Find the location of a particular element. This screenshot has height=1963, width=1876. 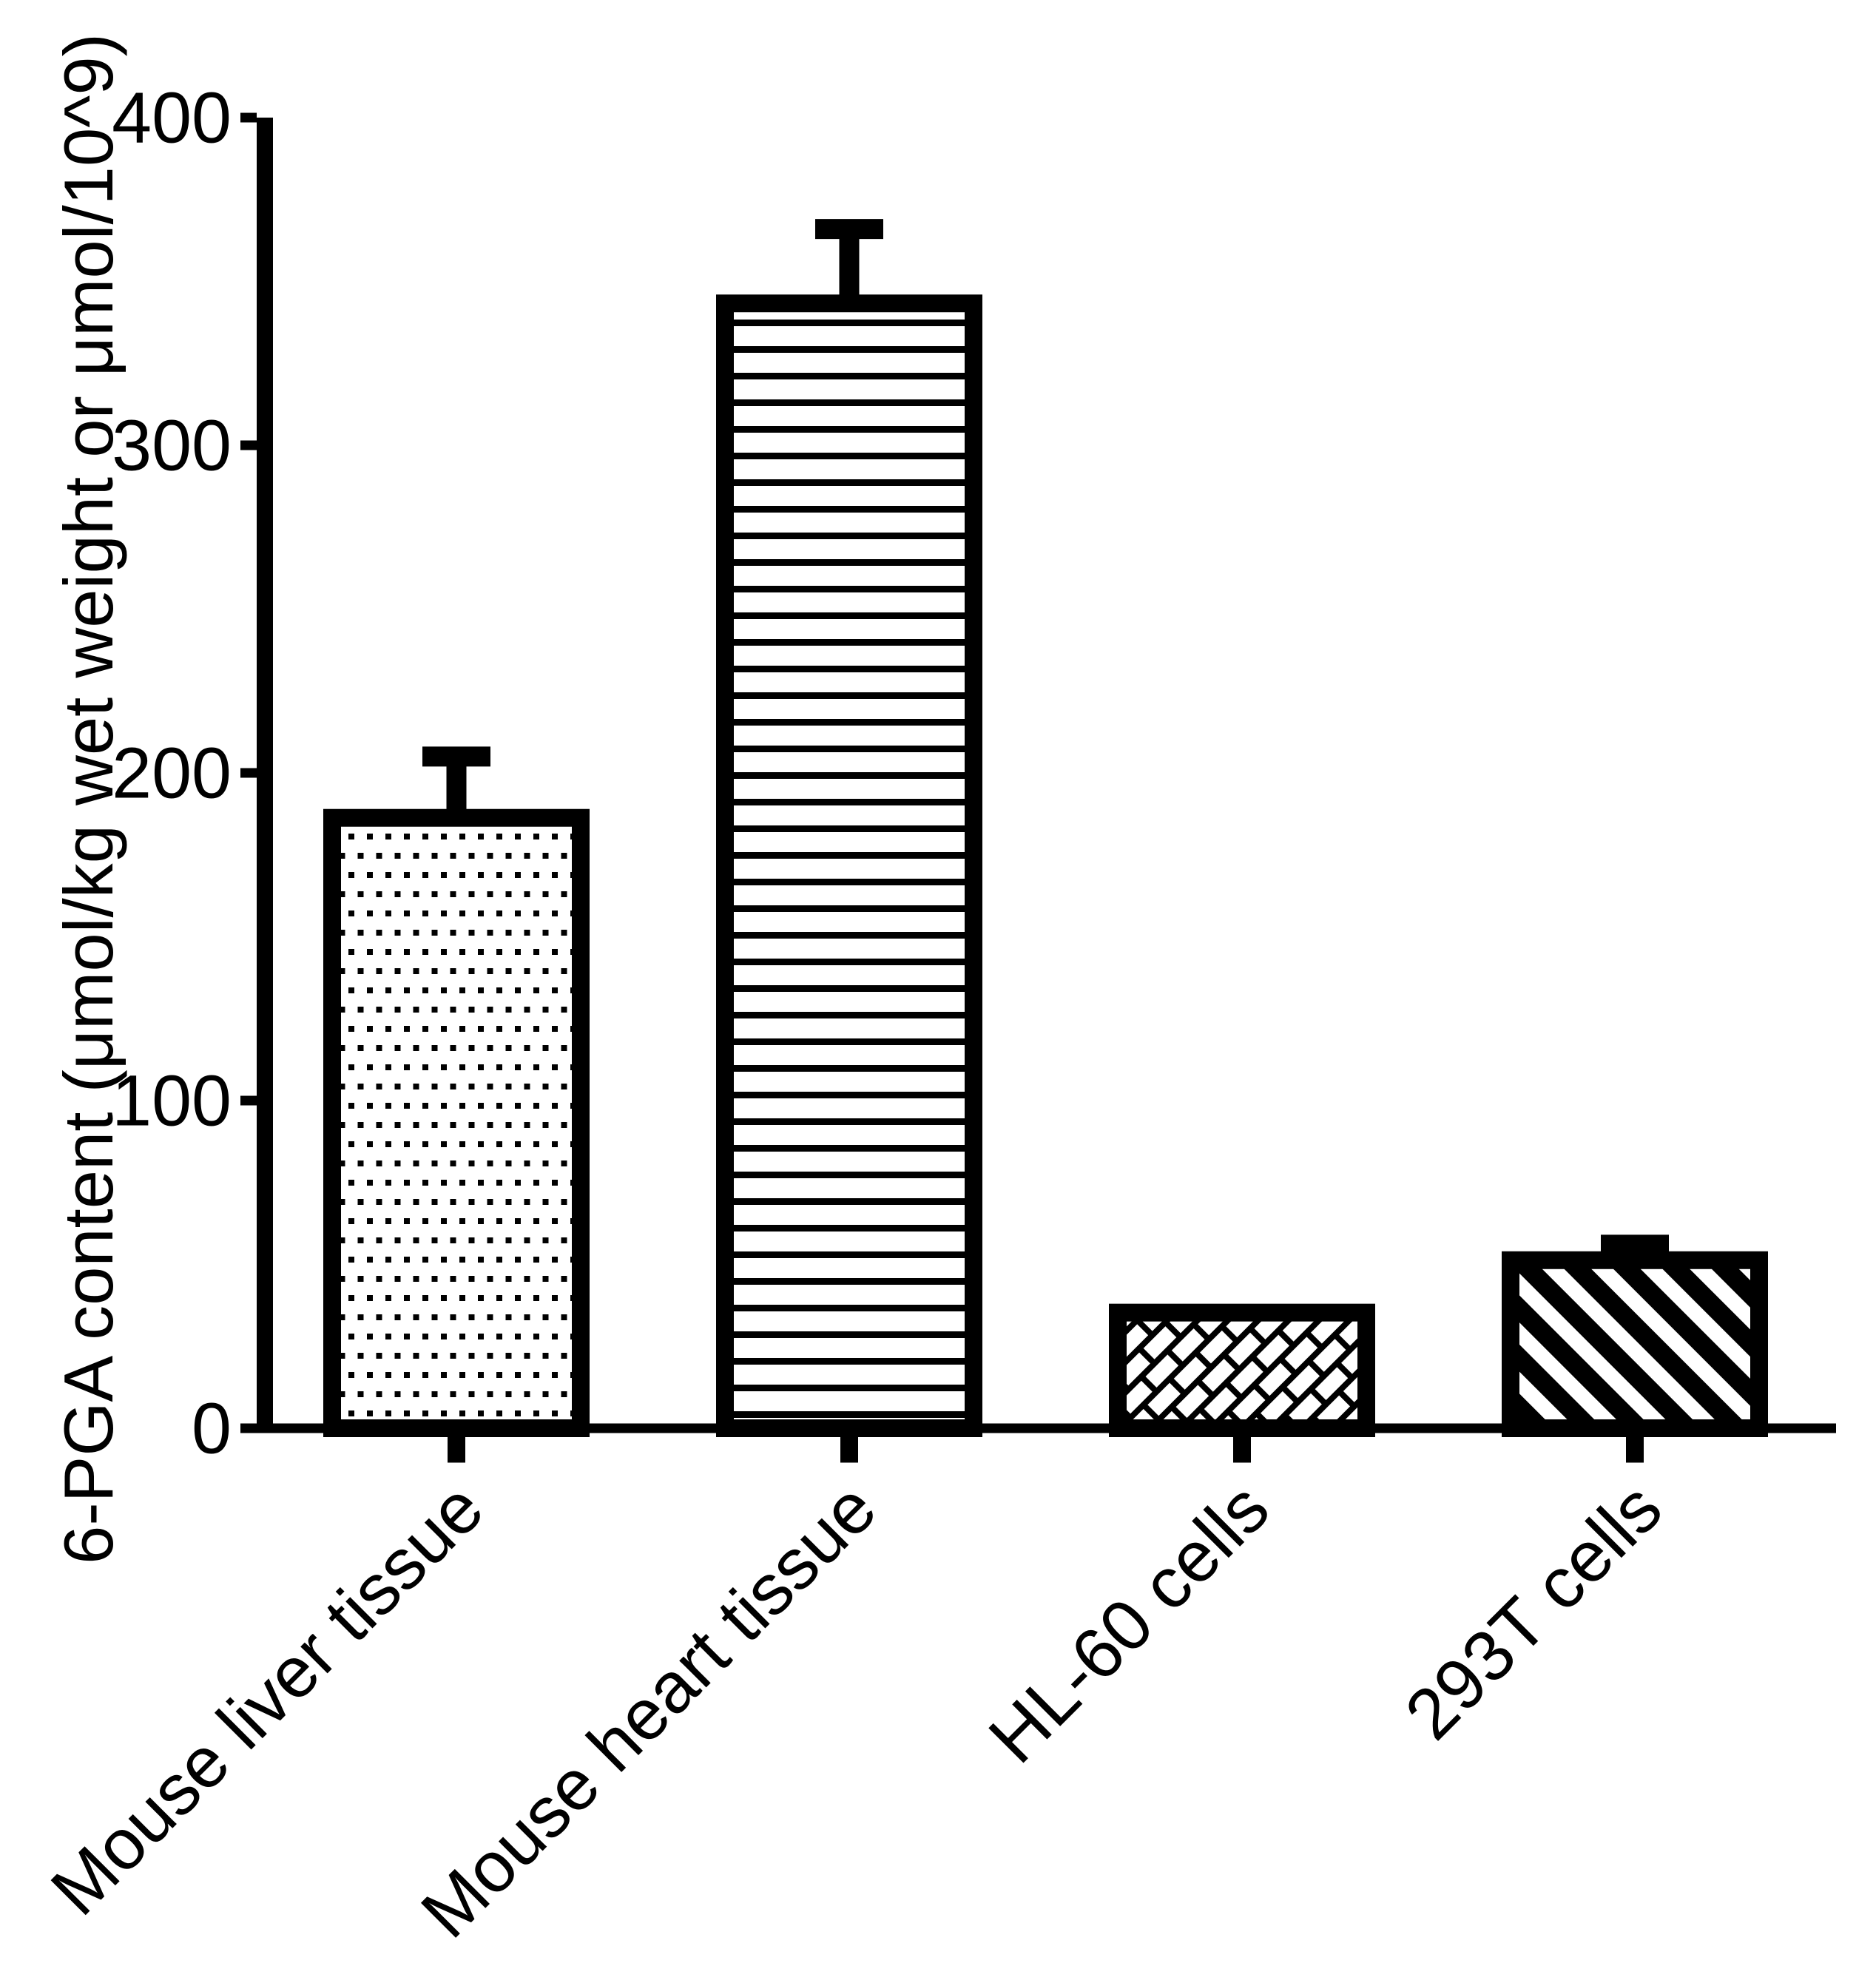

bar-mouse-liver-tissue is located at coordinates (456, 1122).